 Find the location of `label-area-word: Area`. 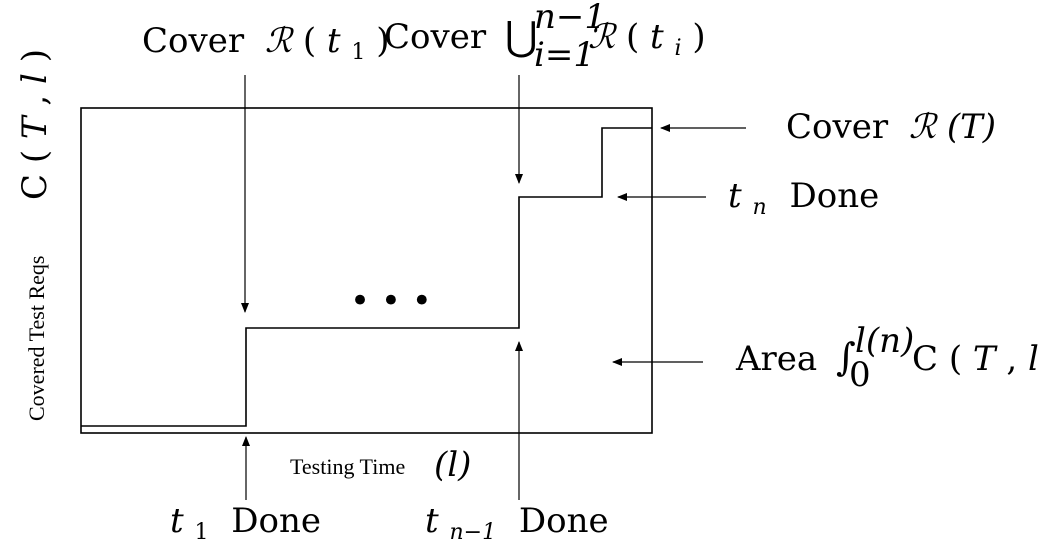

label-area-word: Area is located at coordinates (776, 359).